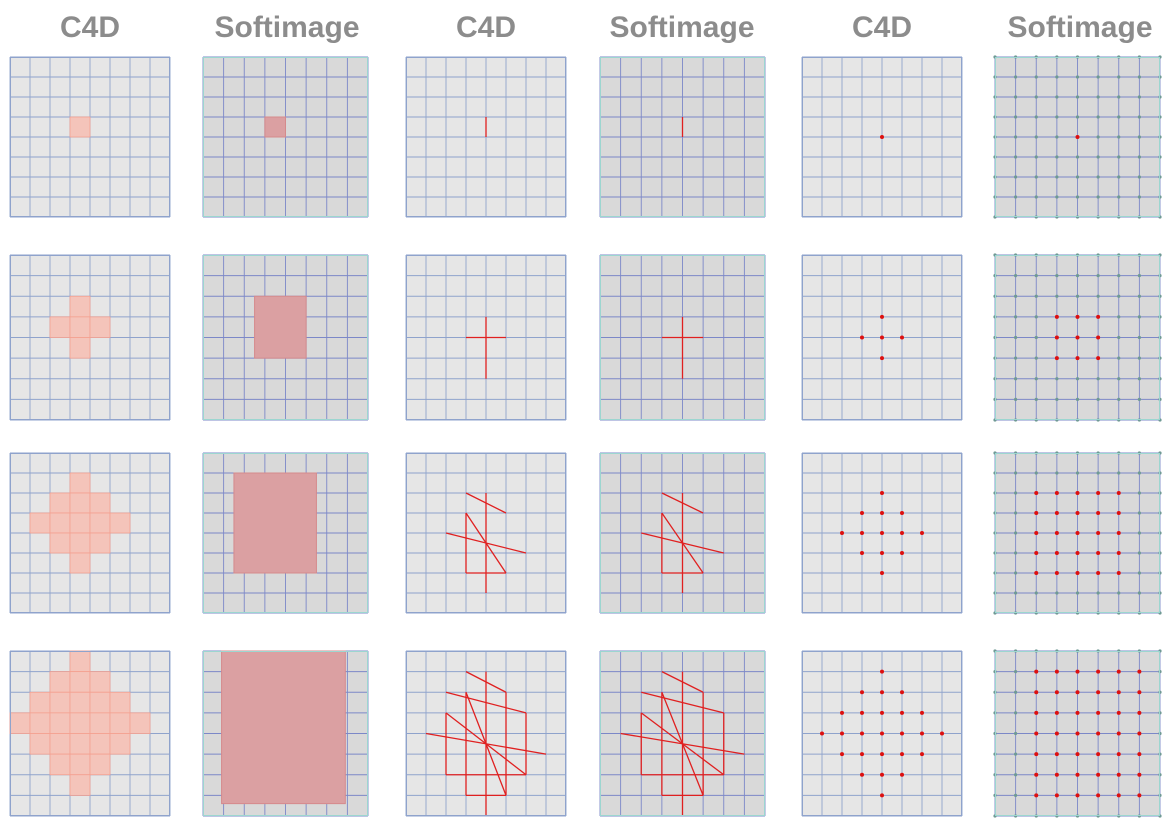  I want to click on column-header-softimage-1: Softimage, so click(287, 27).